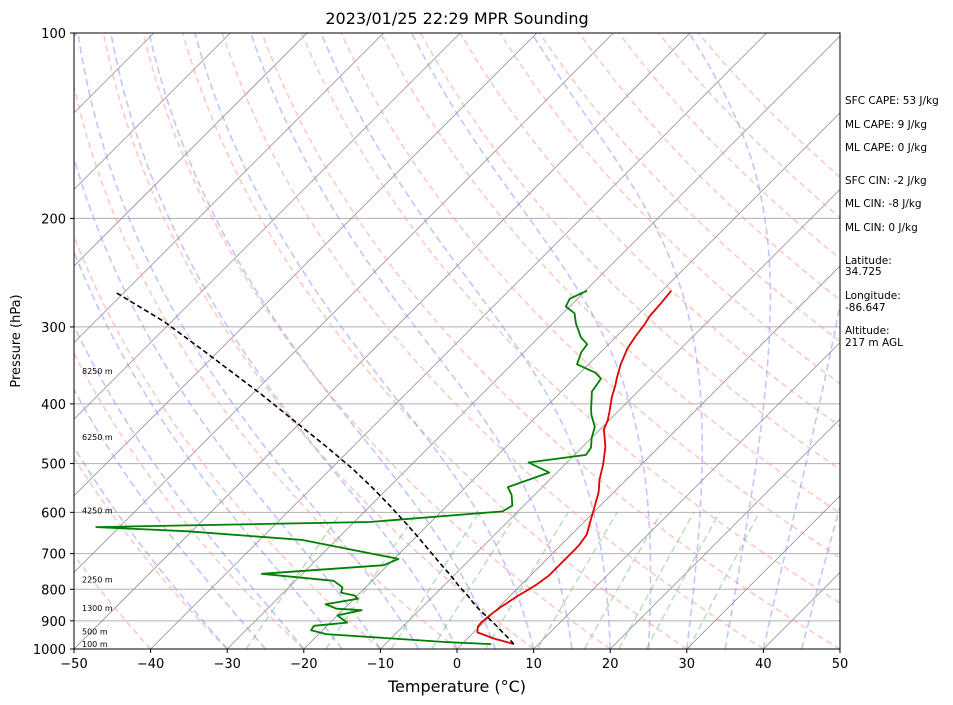  What do you see at coordinates (53, 590) in the screenshot?
I see `y-tick-label: 800` at bounding box center [53, 590].